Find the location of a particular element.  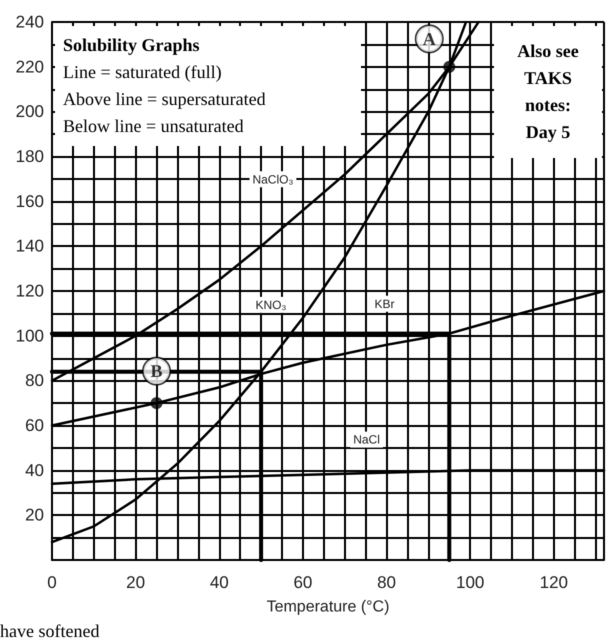

annotation: Also see TAKS notes: Day 5 is located at coordinates (548, 92).